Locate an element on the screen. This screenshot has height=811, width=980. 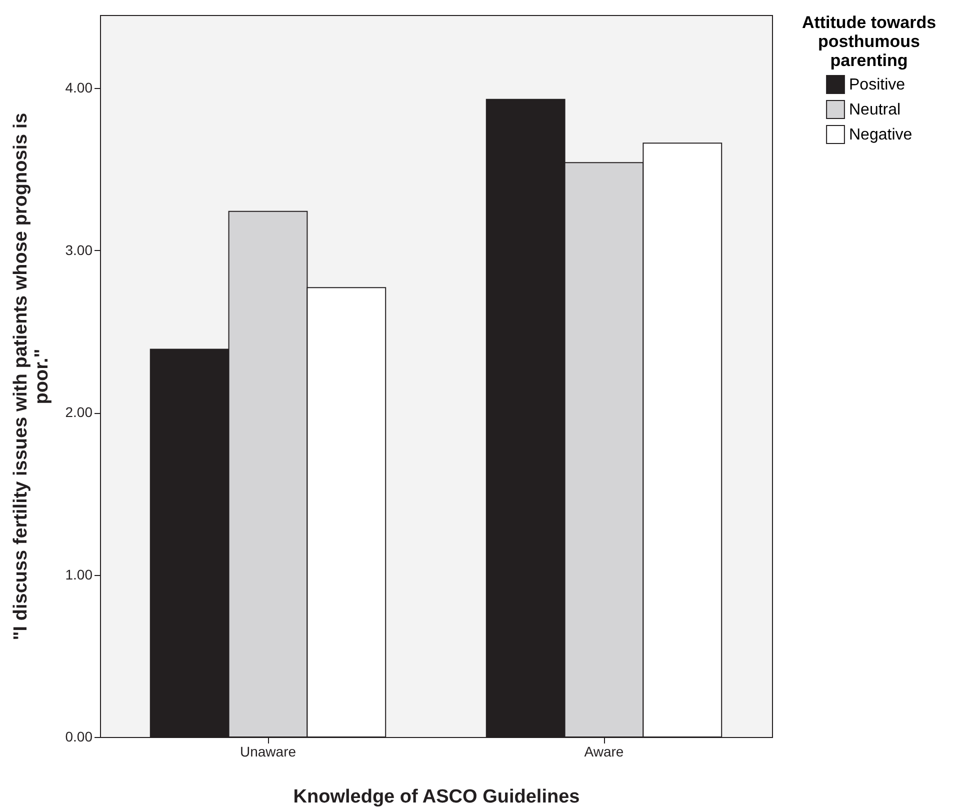
legend-label: Neutral is located at coordinates (875, 110).